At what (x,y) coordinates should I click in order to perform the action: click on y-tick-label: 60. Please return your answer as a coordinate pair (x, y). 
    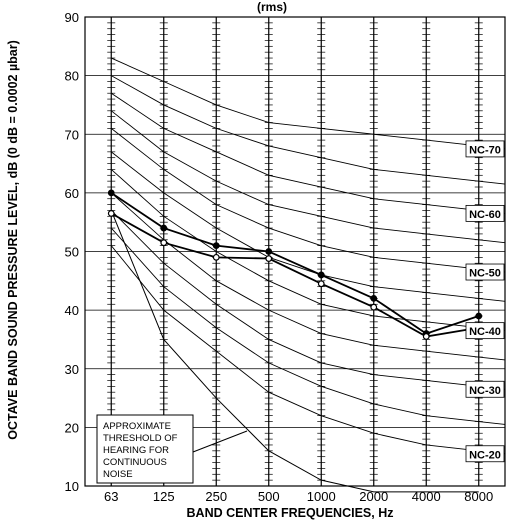
    Looking at the image, I should click on (72, 193).